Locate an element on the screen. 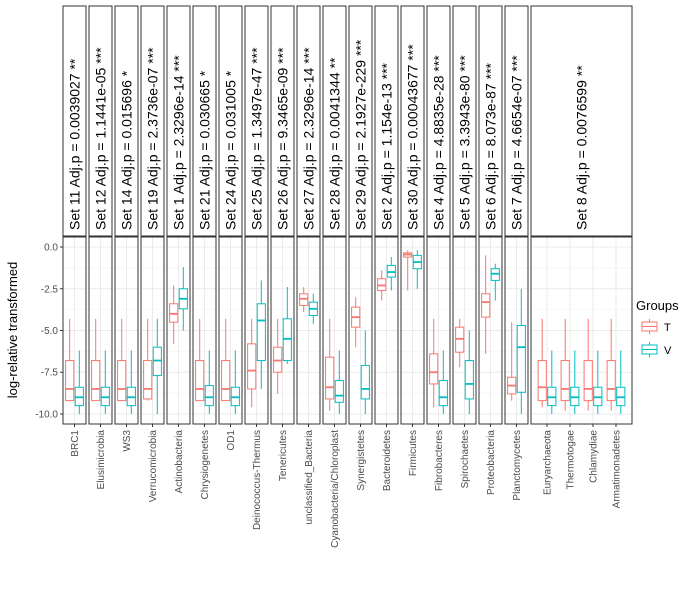 This screenshot has width=700, height=600. strip-label: Set 24 Adj.p = 0.031005 * is located at coordinates (231, 150).